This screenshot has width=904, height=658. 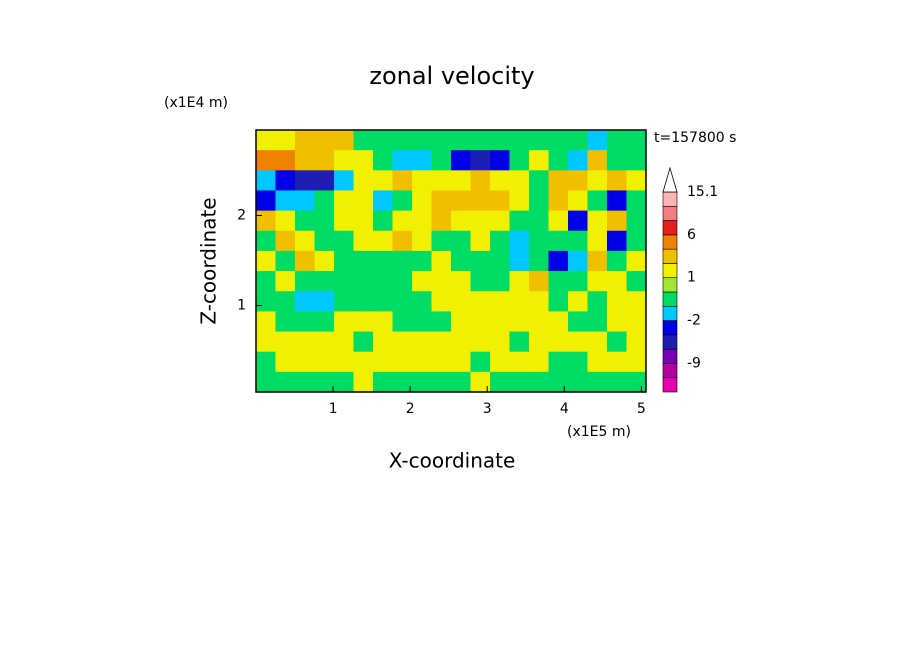 What do you see at coordinates (241, 216) in the screenshot?
I see `y-tick-label: 2` at bounding box center [241, 216].